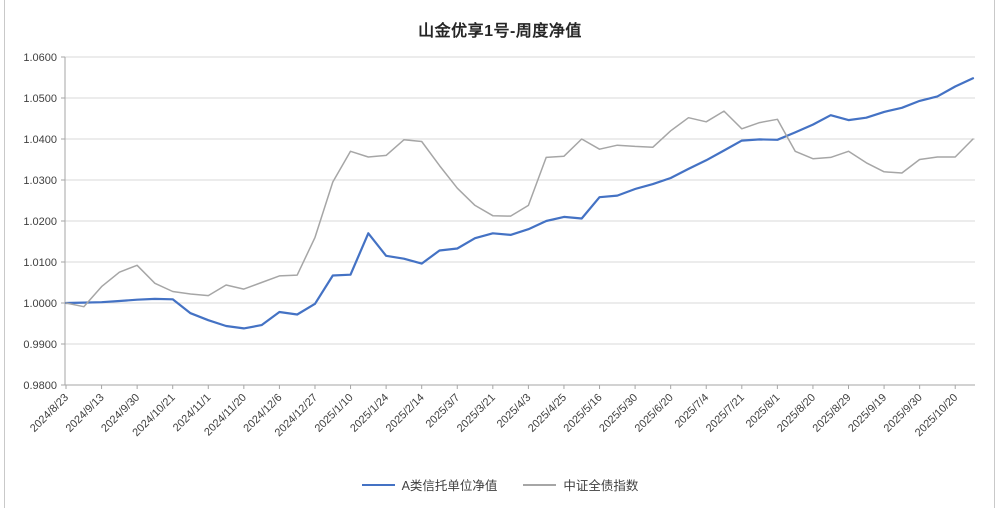 The height and width of the screenshot is (508, 1000). What do you see at coordinates (476, 413) in the screenshot?
I see `x-tick-label: 2025/3/21` at bounding box center [476, 413].